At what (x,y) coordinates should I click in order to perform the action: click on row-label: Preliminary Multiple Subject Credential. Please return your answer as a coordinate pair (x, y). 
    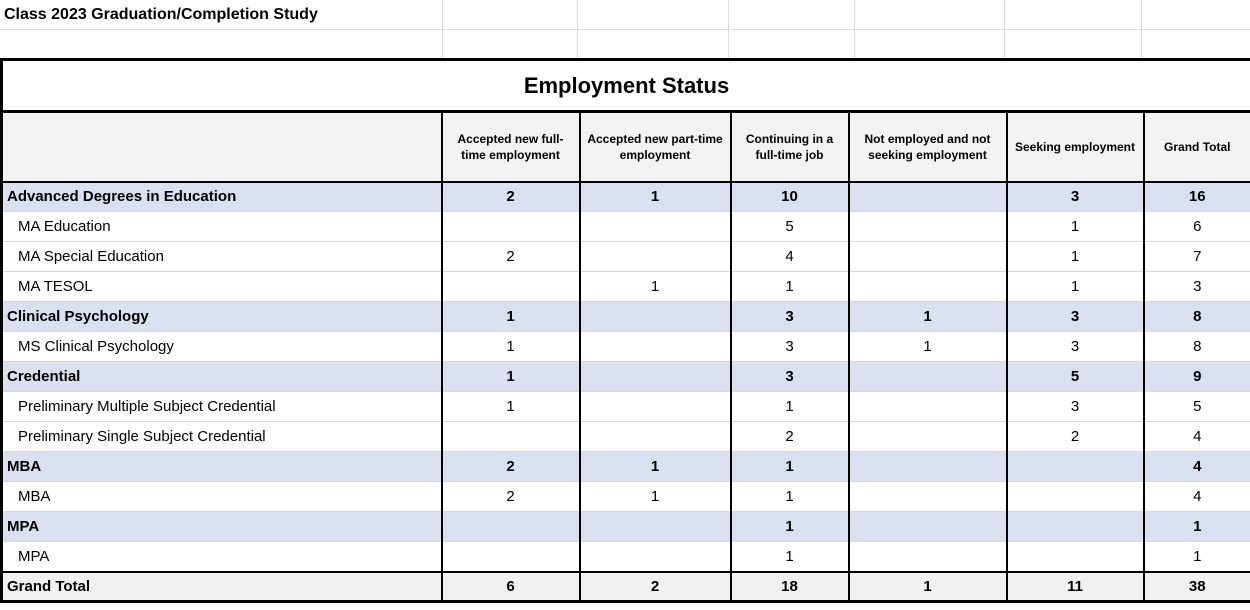
    Looking at the image, I should click on (221, 406).